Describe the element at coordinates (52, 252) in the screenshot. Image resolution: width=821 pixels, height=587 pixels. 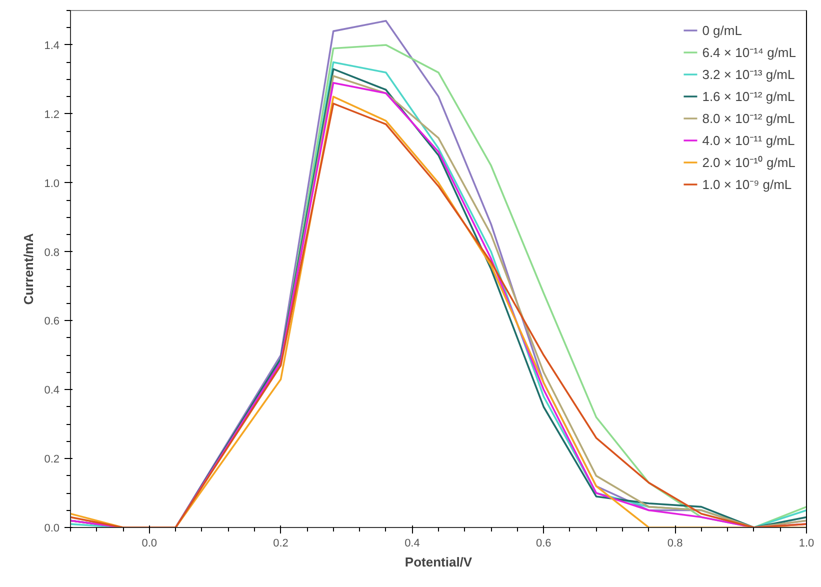
I see `y-tick-label: 0.8` at that location.